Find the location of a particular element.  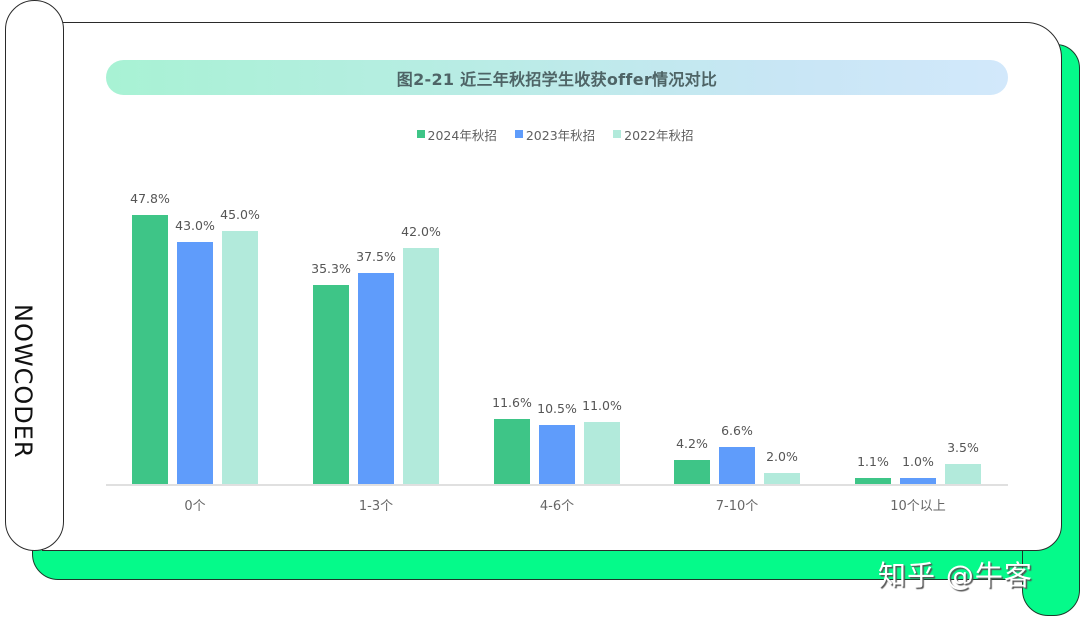

chart-title: 图2-21 近三年秋招学生收获offer情况对比 is located at coordinates (557, 79).